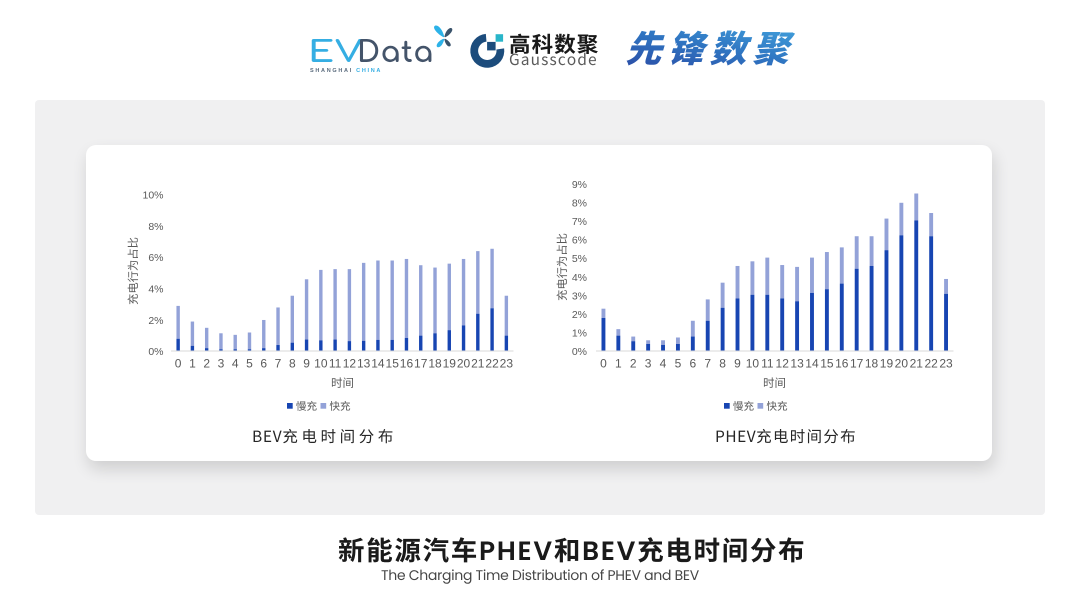 This screenshot has width=1080, height=608. I want to click on svg-text: 10%, so click(152, 196).